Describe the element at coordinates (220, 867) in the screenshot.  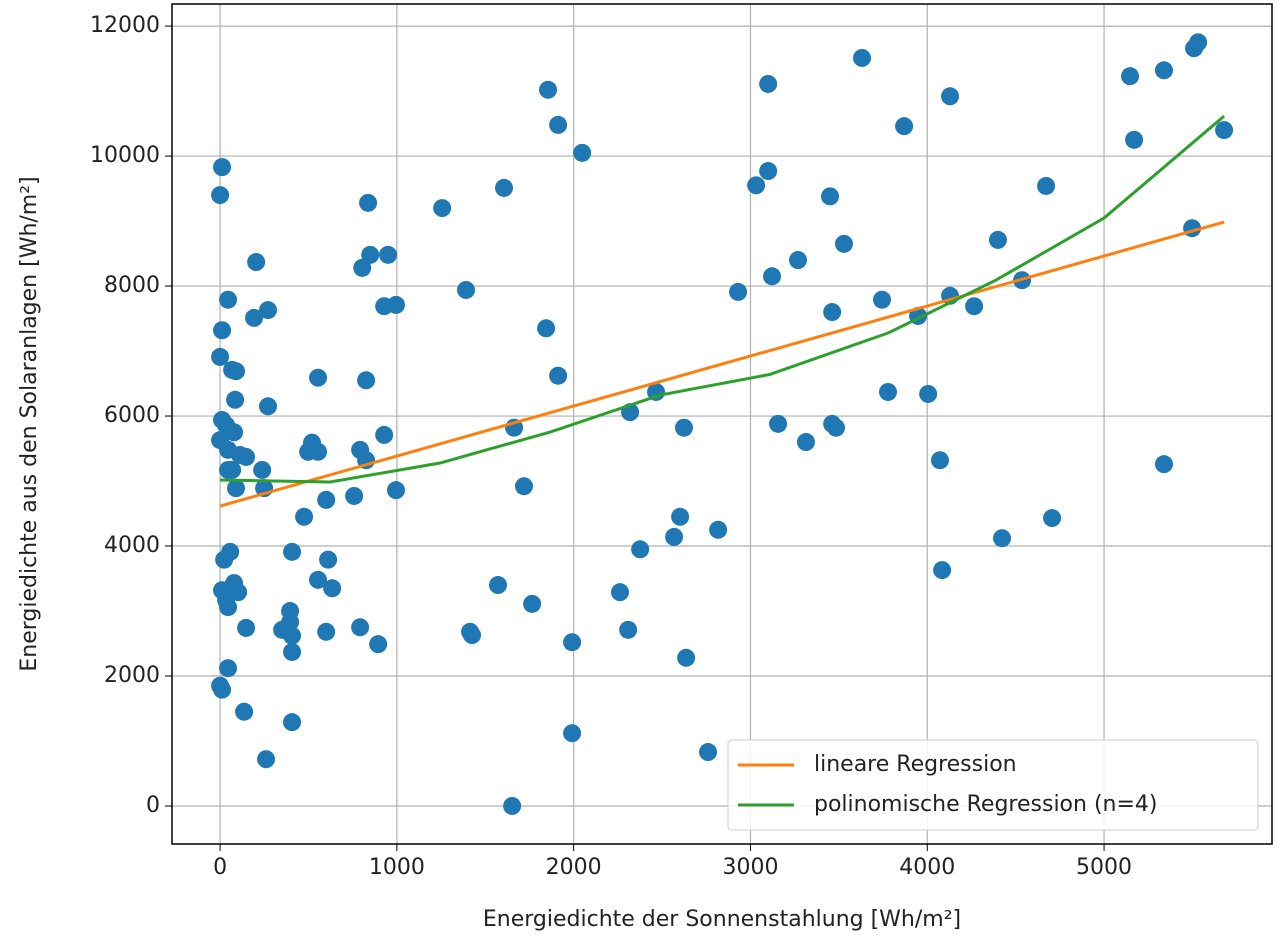
I see `x-tick-label: 0` at that location.